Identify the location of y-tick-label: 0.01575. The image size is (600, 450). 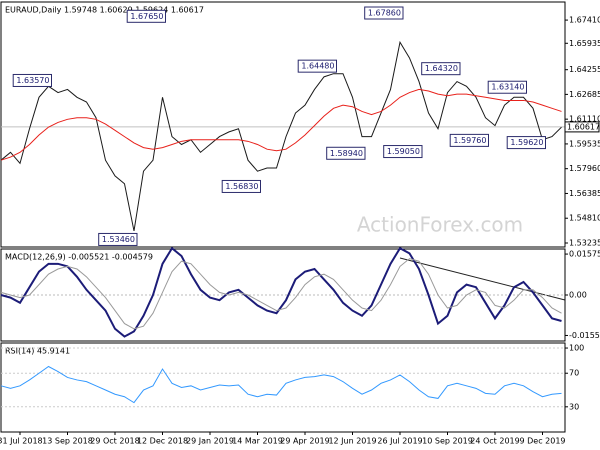
(584, 254).